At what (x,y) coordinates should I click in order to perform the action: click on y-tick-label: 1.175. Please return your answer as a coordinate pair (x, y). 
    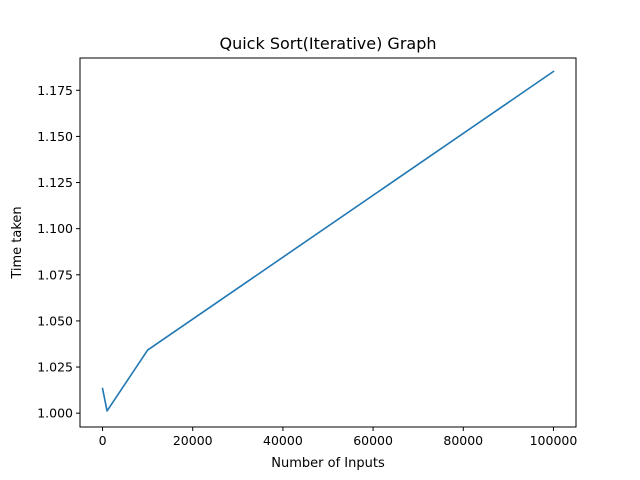
    Looking at the image, I should click on (55, 90).